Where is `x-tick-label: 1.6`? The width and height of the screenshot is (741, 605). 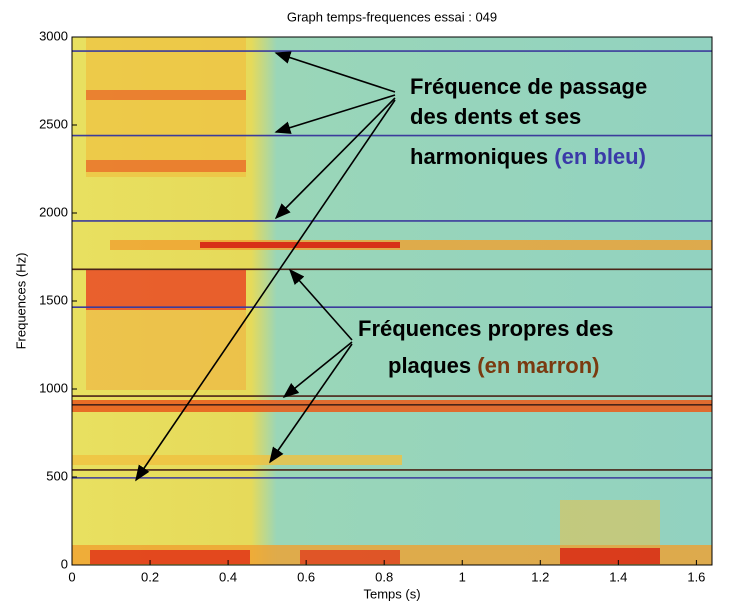
x-tick-label: 1.6 is located at coordinates (696, 576).